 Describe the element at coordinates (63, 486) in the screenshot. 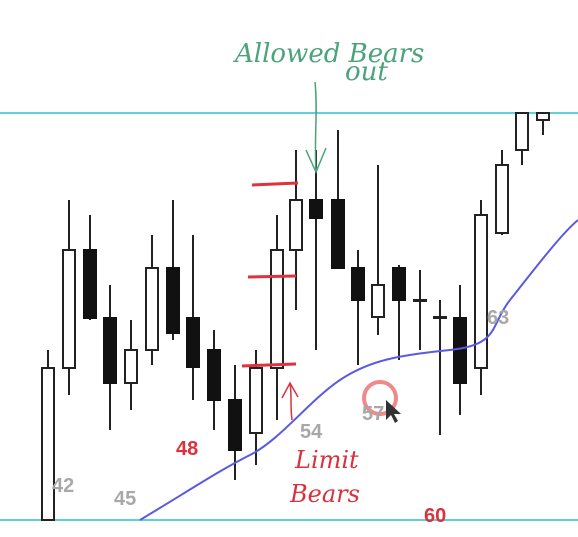

I see `bar-label: 42` at that location.